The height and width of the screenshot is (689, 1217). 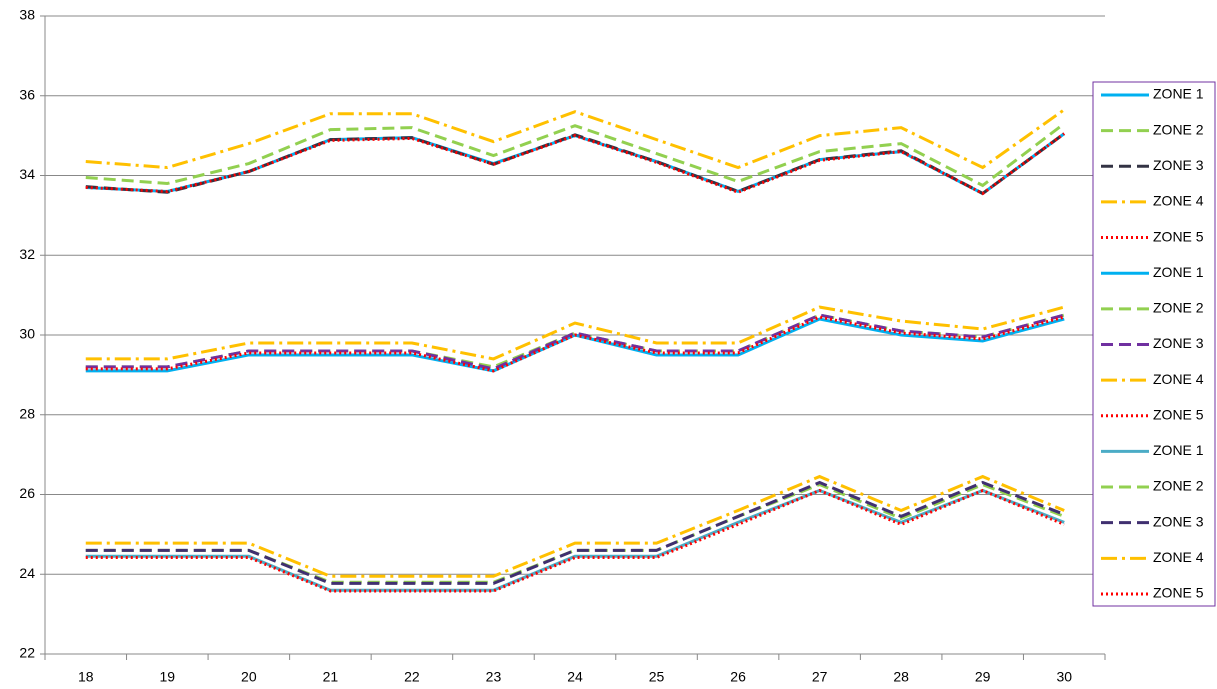 I want to click on y-tick-label: 30, so click(x=27, y=334).